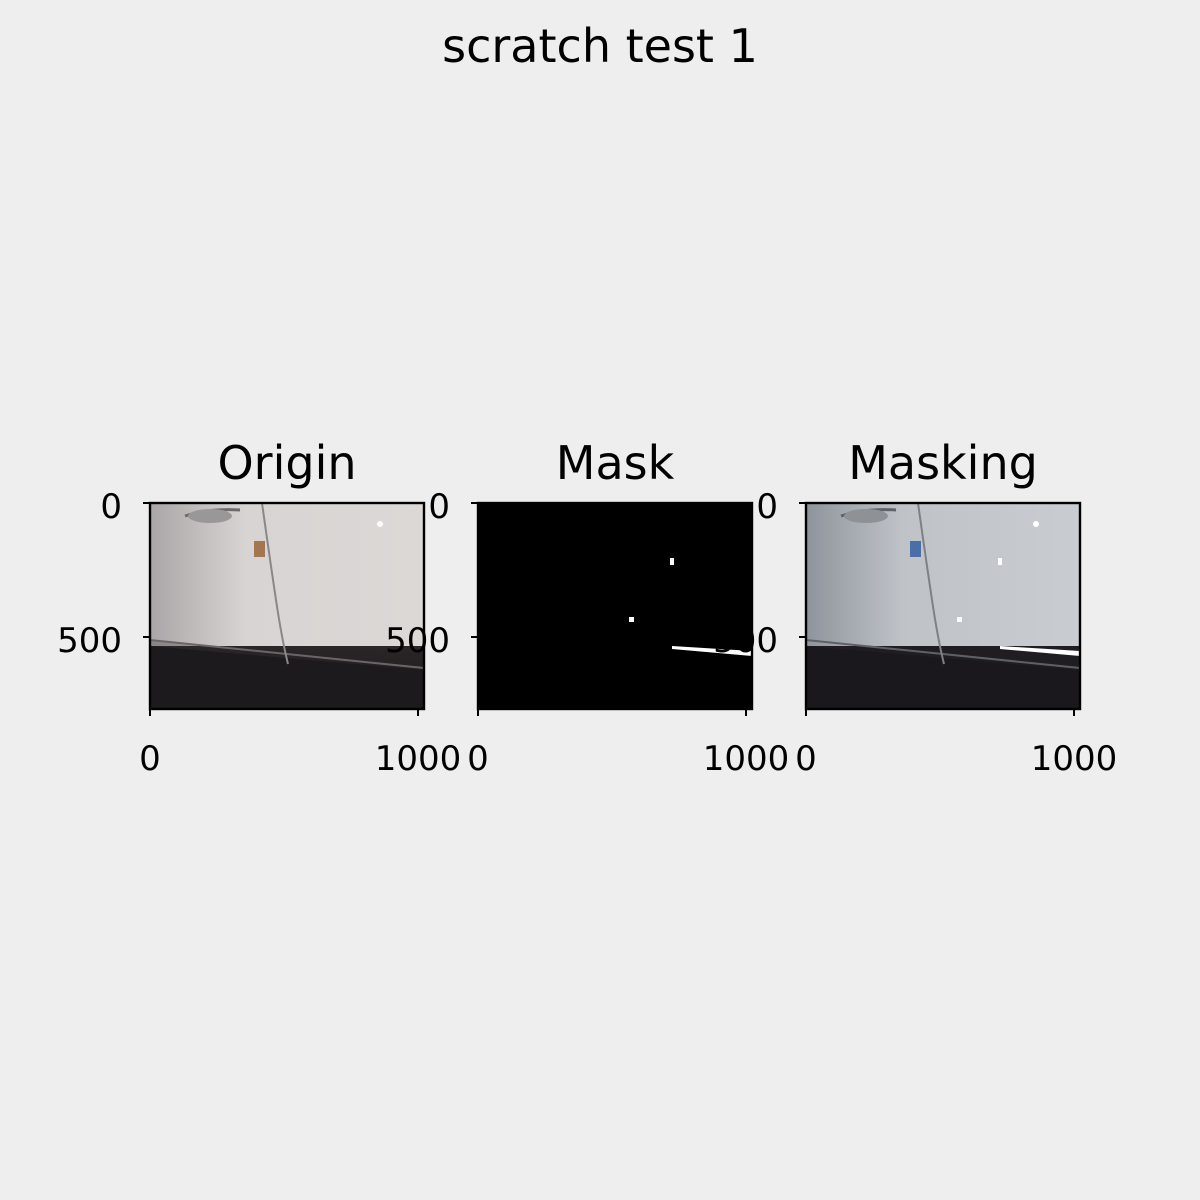 The width and height of the screenshot is (1200, 1200). I want to click on subplot-origin: Origin 0 500 0 1000, so click(259, 607).